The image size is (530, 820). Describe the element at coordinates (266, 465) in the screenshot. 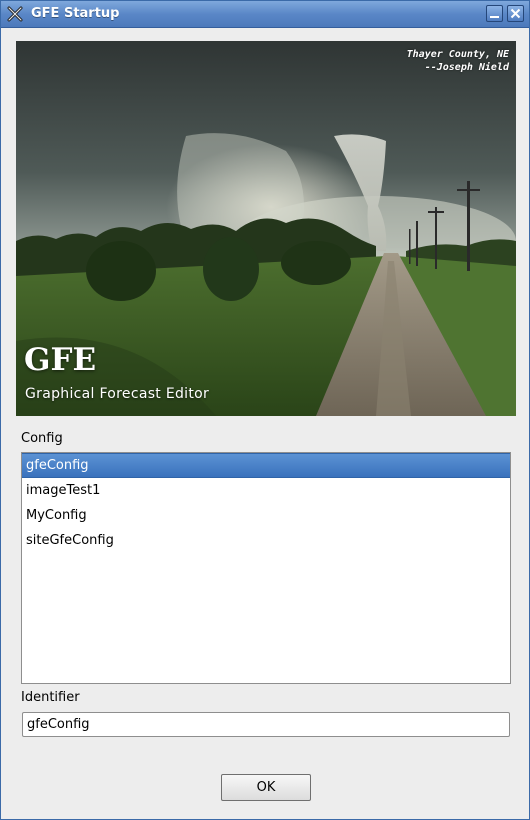

I see `config-list-item-selected: gfeConfig` at that location.